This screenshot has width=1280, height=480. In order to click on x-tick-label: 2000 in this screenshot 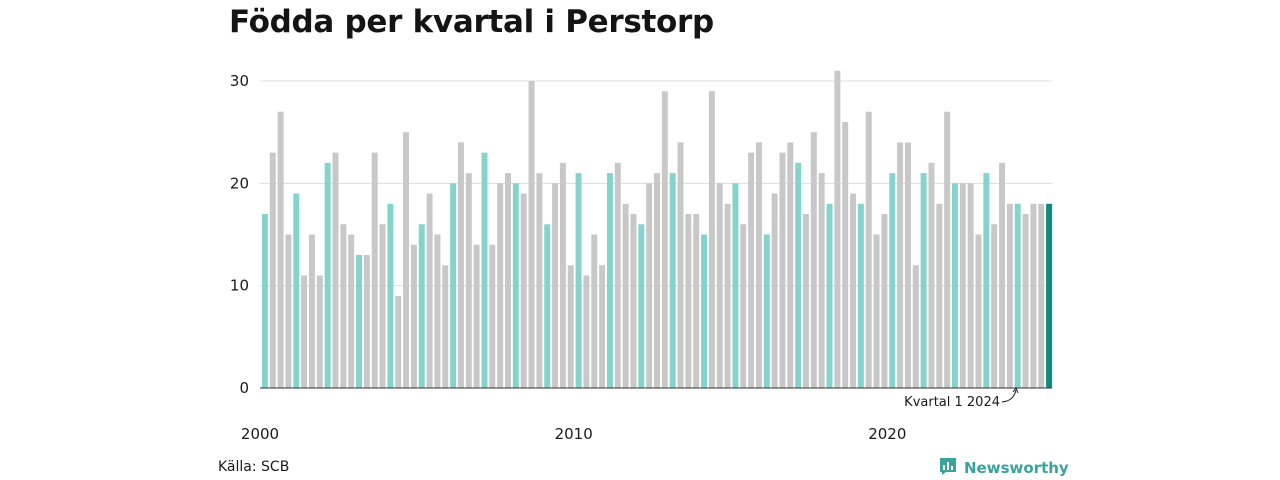, I will do `click(260, 434)`.